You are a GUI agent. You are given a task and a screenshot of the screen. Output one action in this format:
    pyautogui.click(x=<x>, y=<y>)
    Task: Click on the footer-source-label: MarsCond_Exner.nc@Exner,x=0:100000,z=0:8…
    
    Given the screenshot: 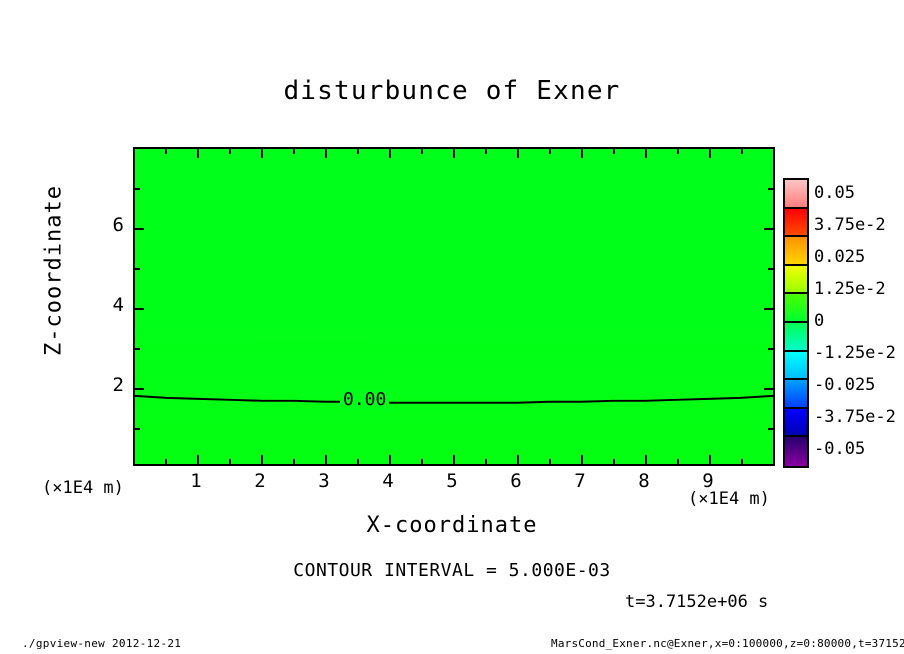 What is the action you would take?
    pyautogui.click(x=727, y=643)
    